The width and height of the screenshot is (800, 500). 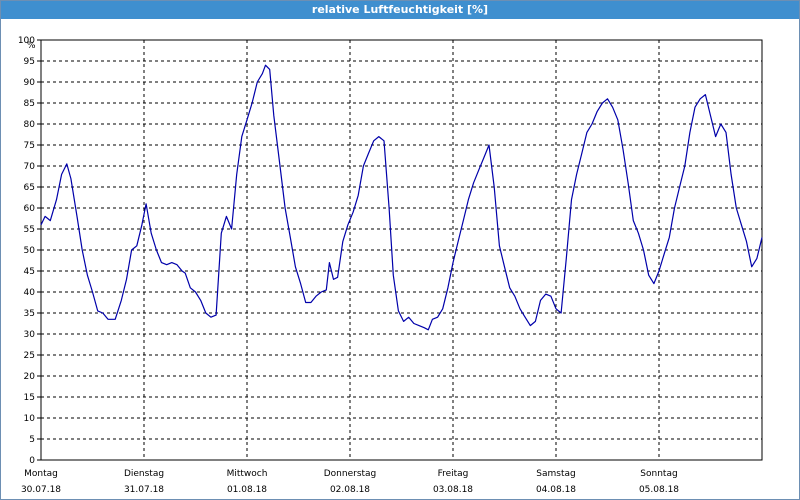 What do you see at coordinates (29, 146) in the screenshot?
I see `y-tick-label: 75` at bounding box center [29, 146].